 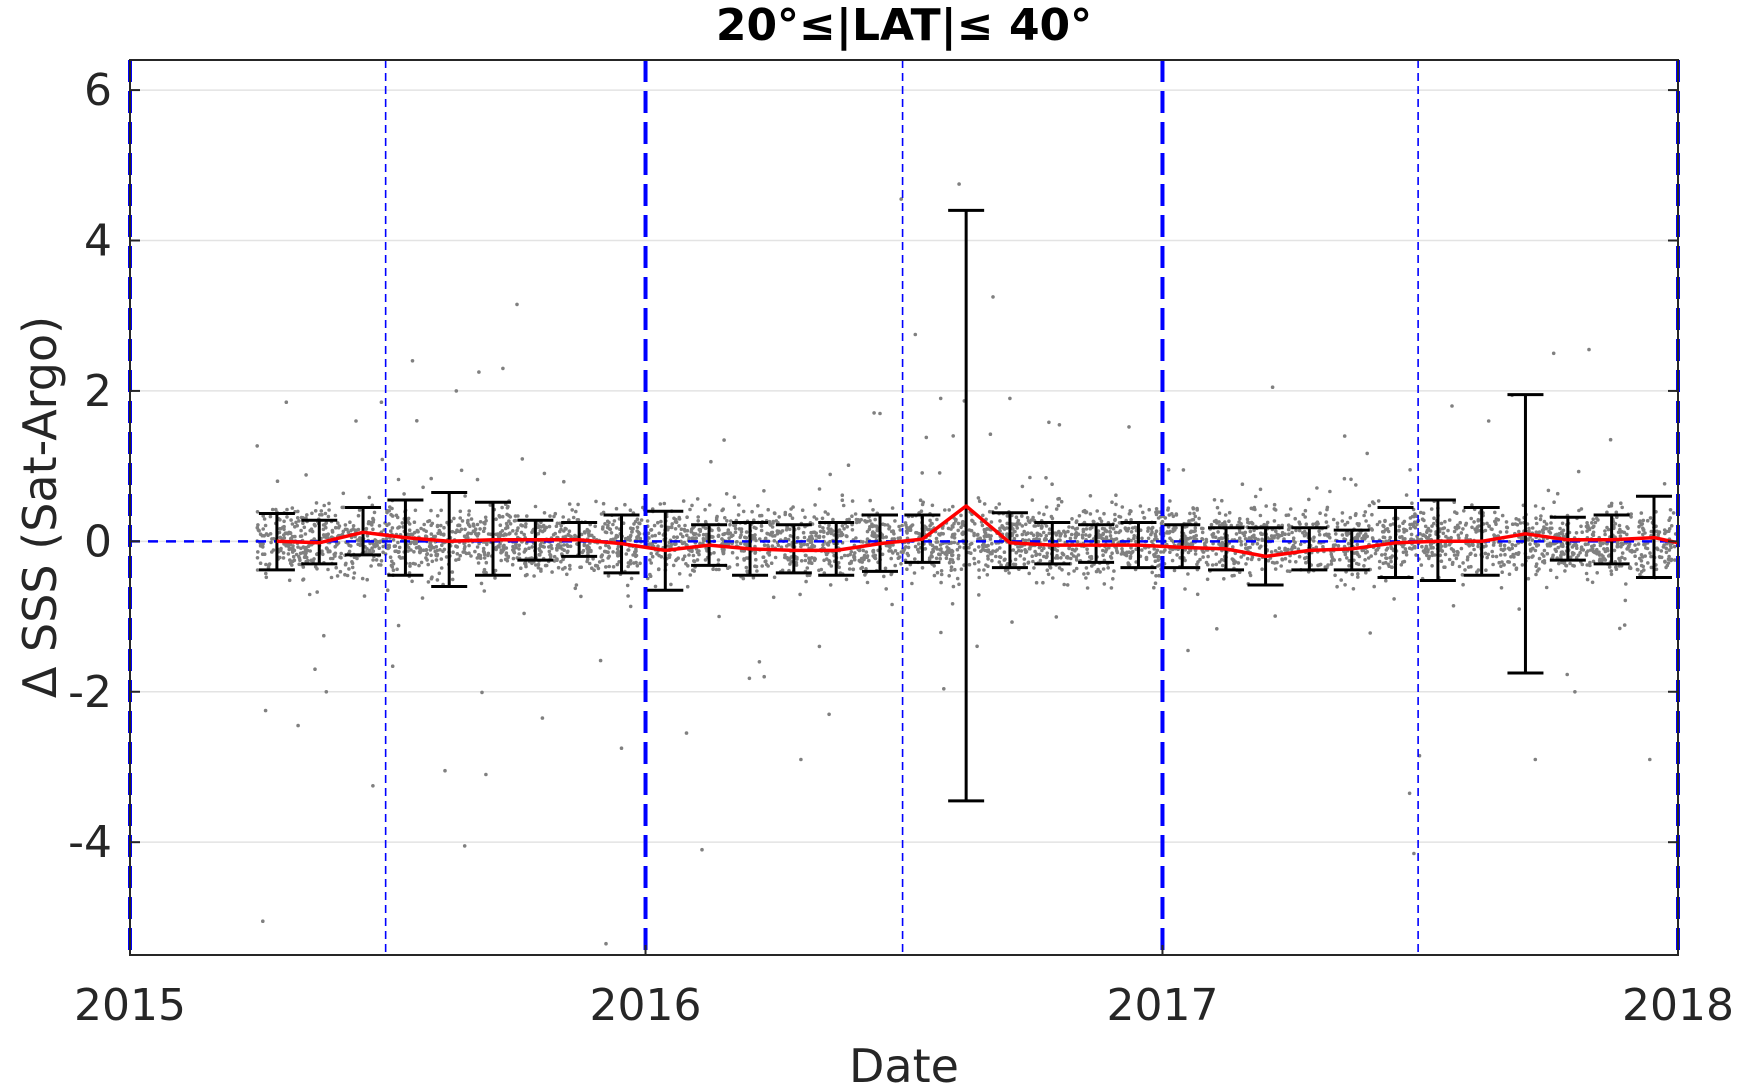 I want to click on x-tick-label: 2015, so click(x=130, y=1005).